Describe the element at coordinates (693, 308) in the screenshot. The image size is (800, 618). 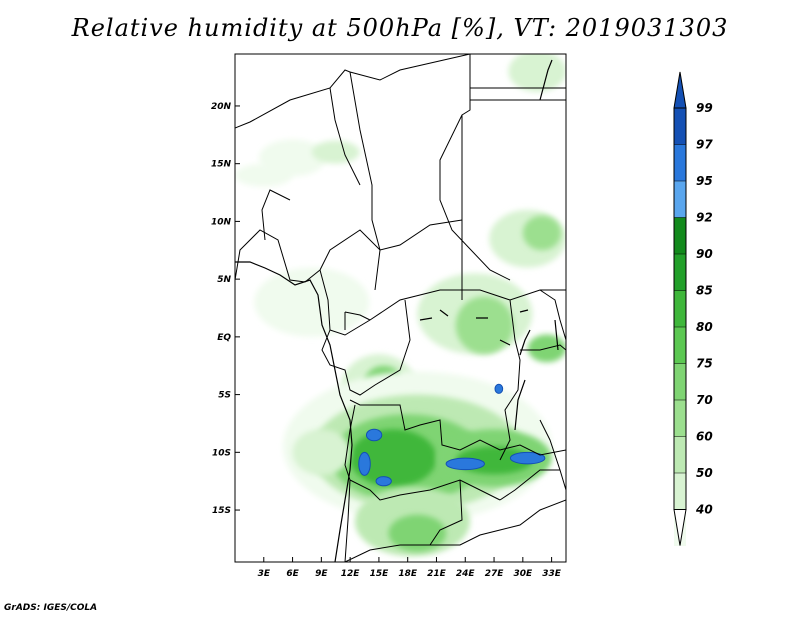
I see `colorbar: 40 50 60 70 75 80 85 90 92 95 97 99` at that location.